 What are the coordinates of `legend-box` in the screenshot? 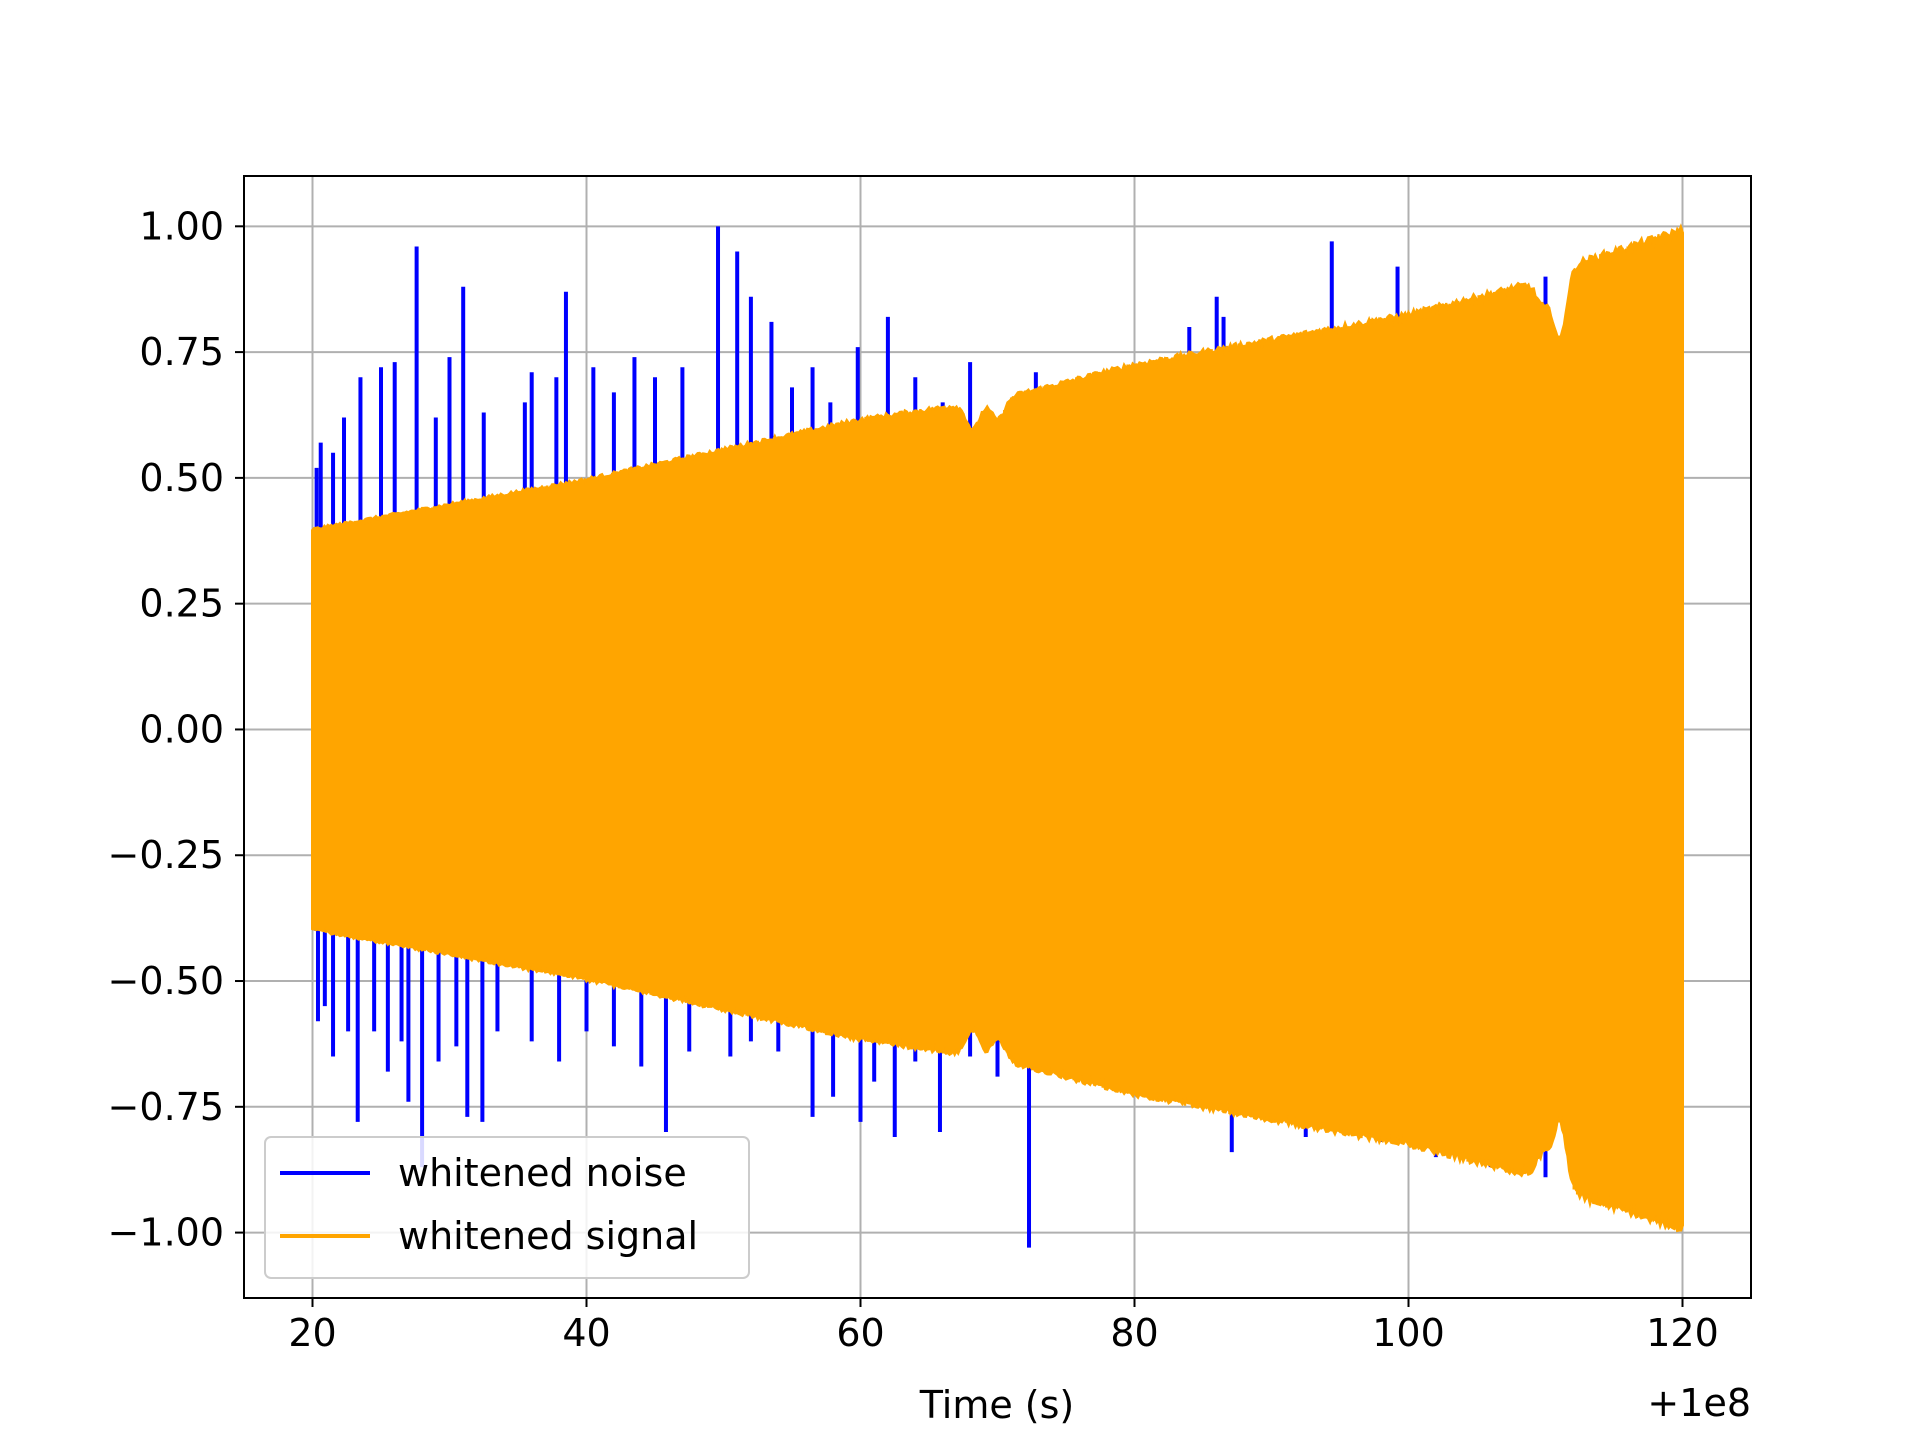 It's located at (507, 1207).